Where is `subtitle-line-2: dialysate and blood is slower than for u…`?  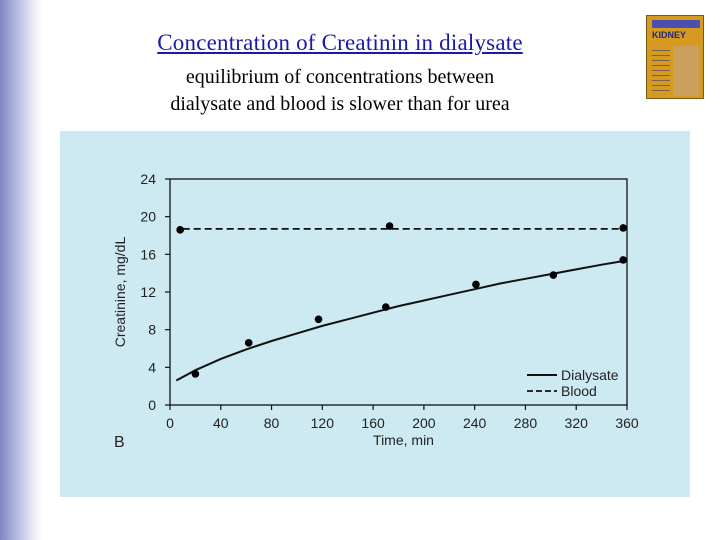
subtitle-line-2: dialysate and blood is slower than for u… is located at coordinates (340, 104).